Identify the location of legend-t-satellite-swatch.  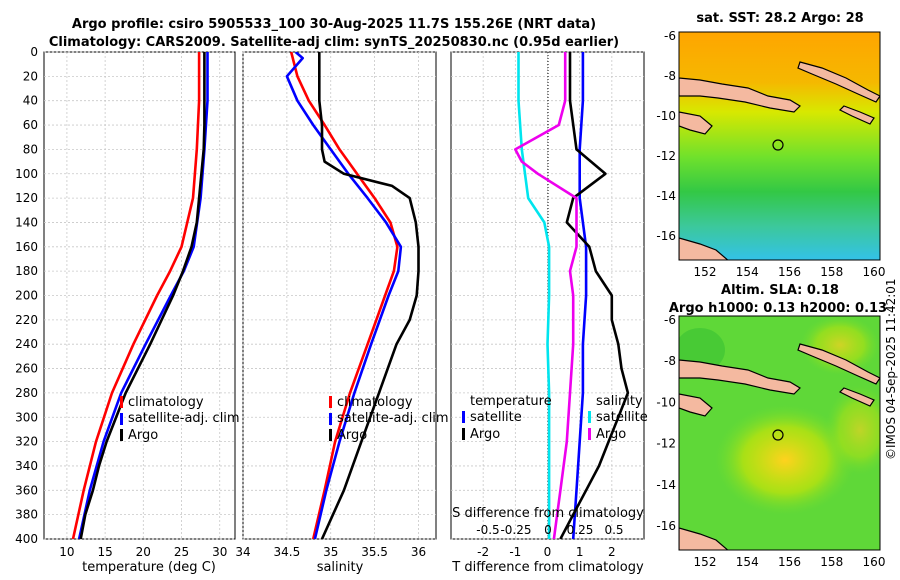
(463, 417).